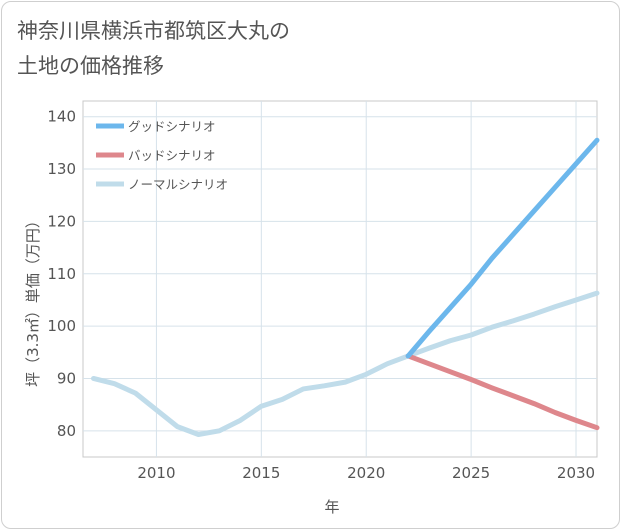 The height and width of the screenshot is (530, 621). I want to click on x-tick-label: 2030, so click(576, 473).